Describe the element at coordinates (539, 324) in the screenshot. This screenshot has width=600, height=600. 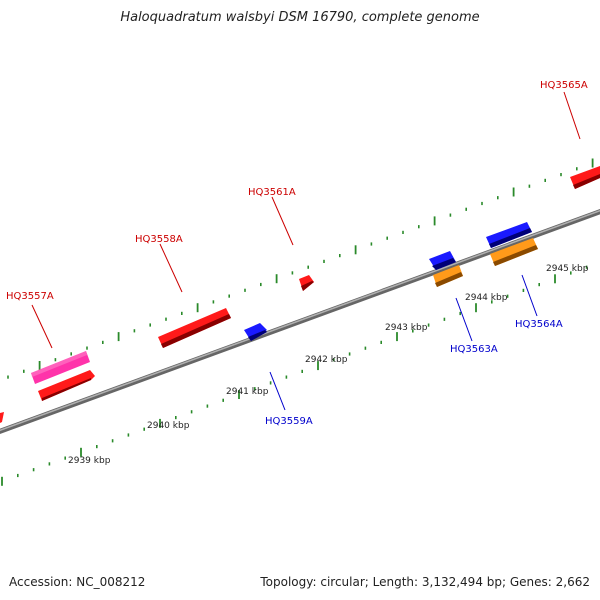
I see `gene-label-reverse: HQ3564A` at that location.